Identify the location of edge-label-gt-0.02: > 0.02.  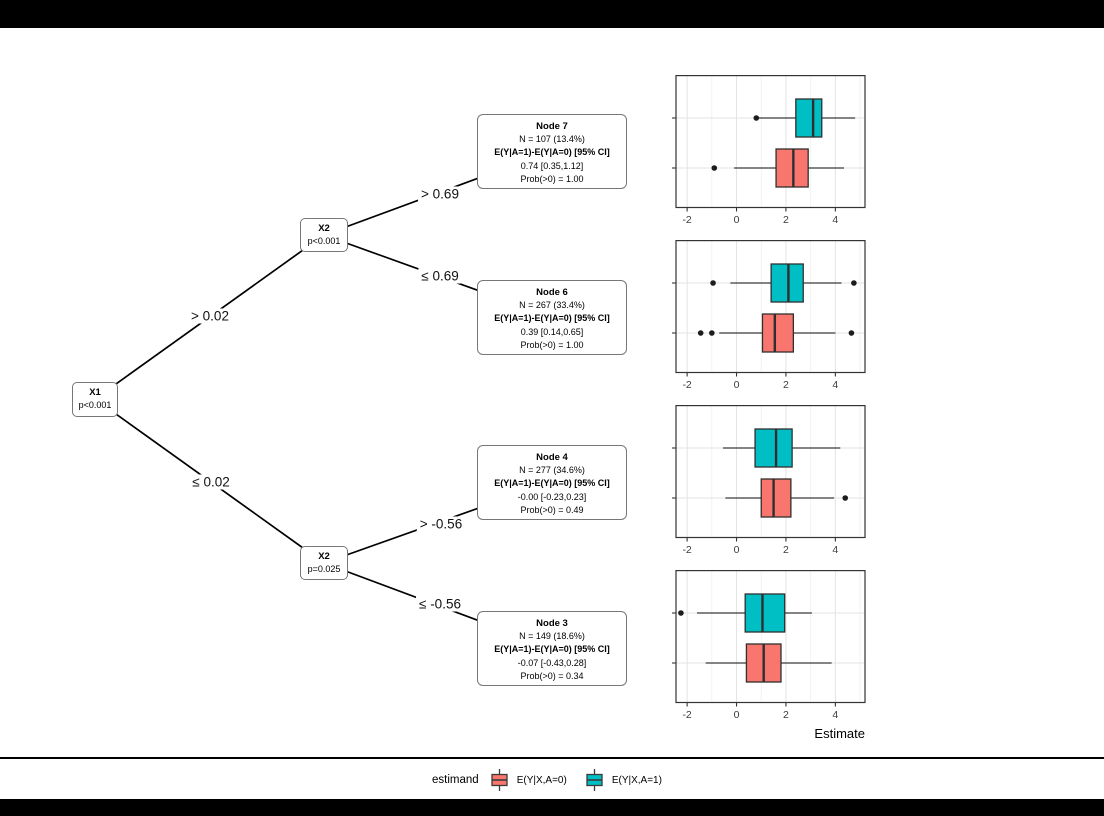
(210, 316).